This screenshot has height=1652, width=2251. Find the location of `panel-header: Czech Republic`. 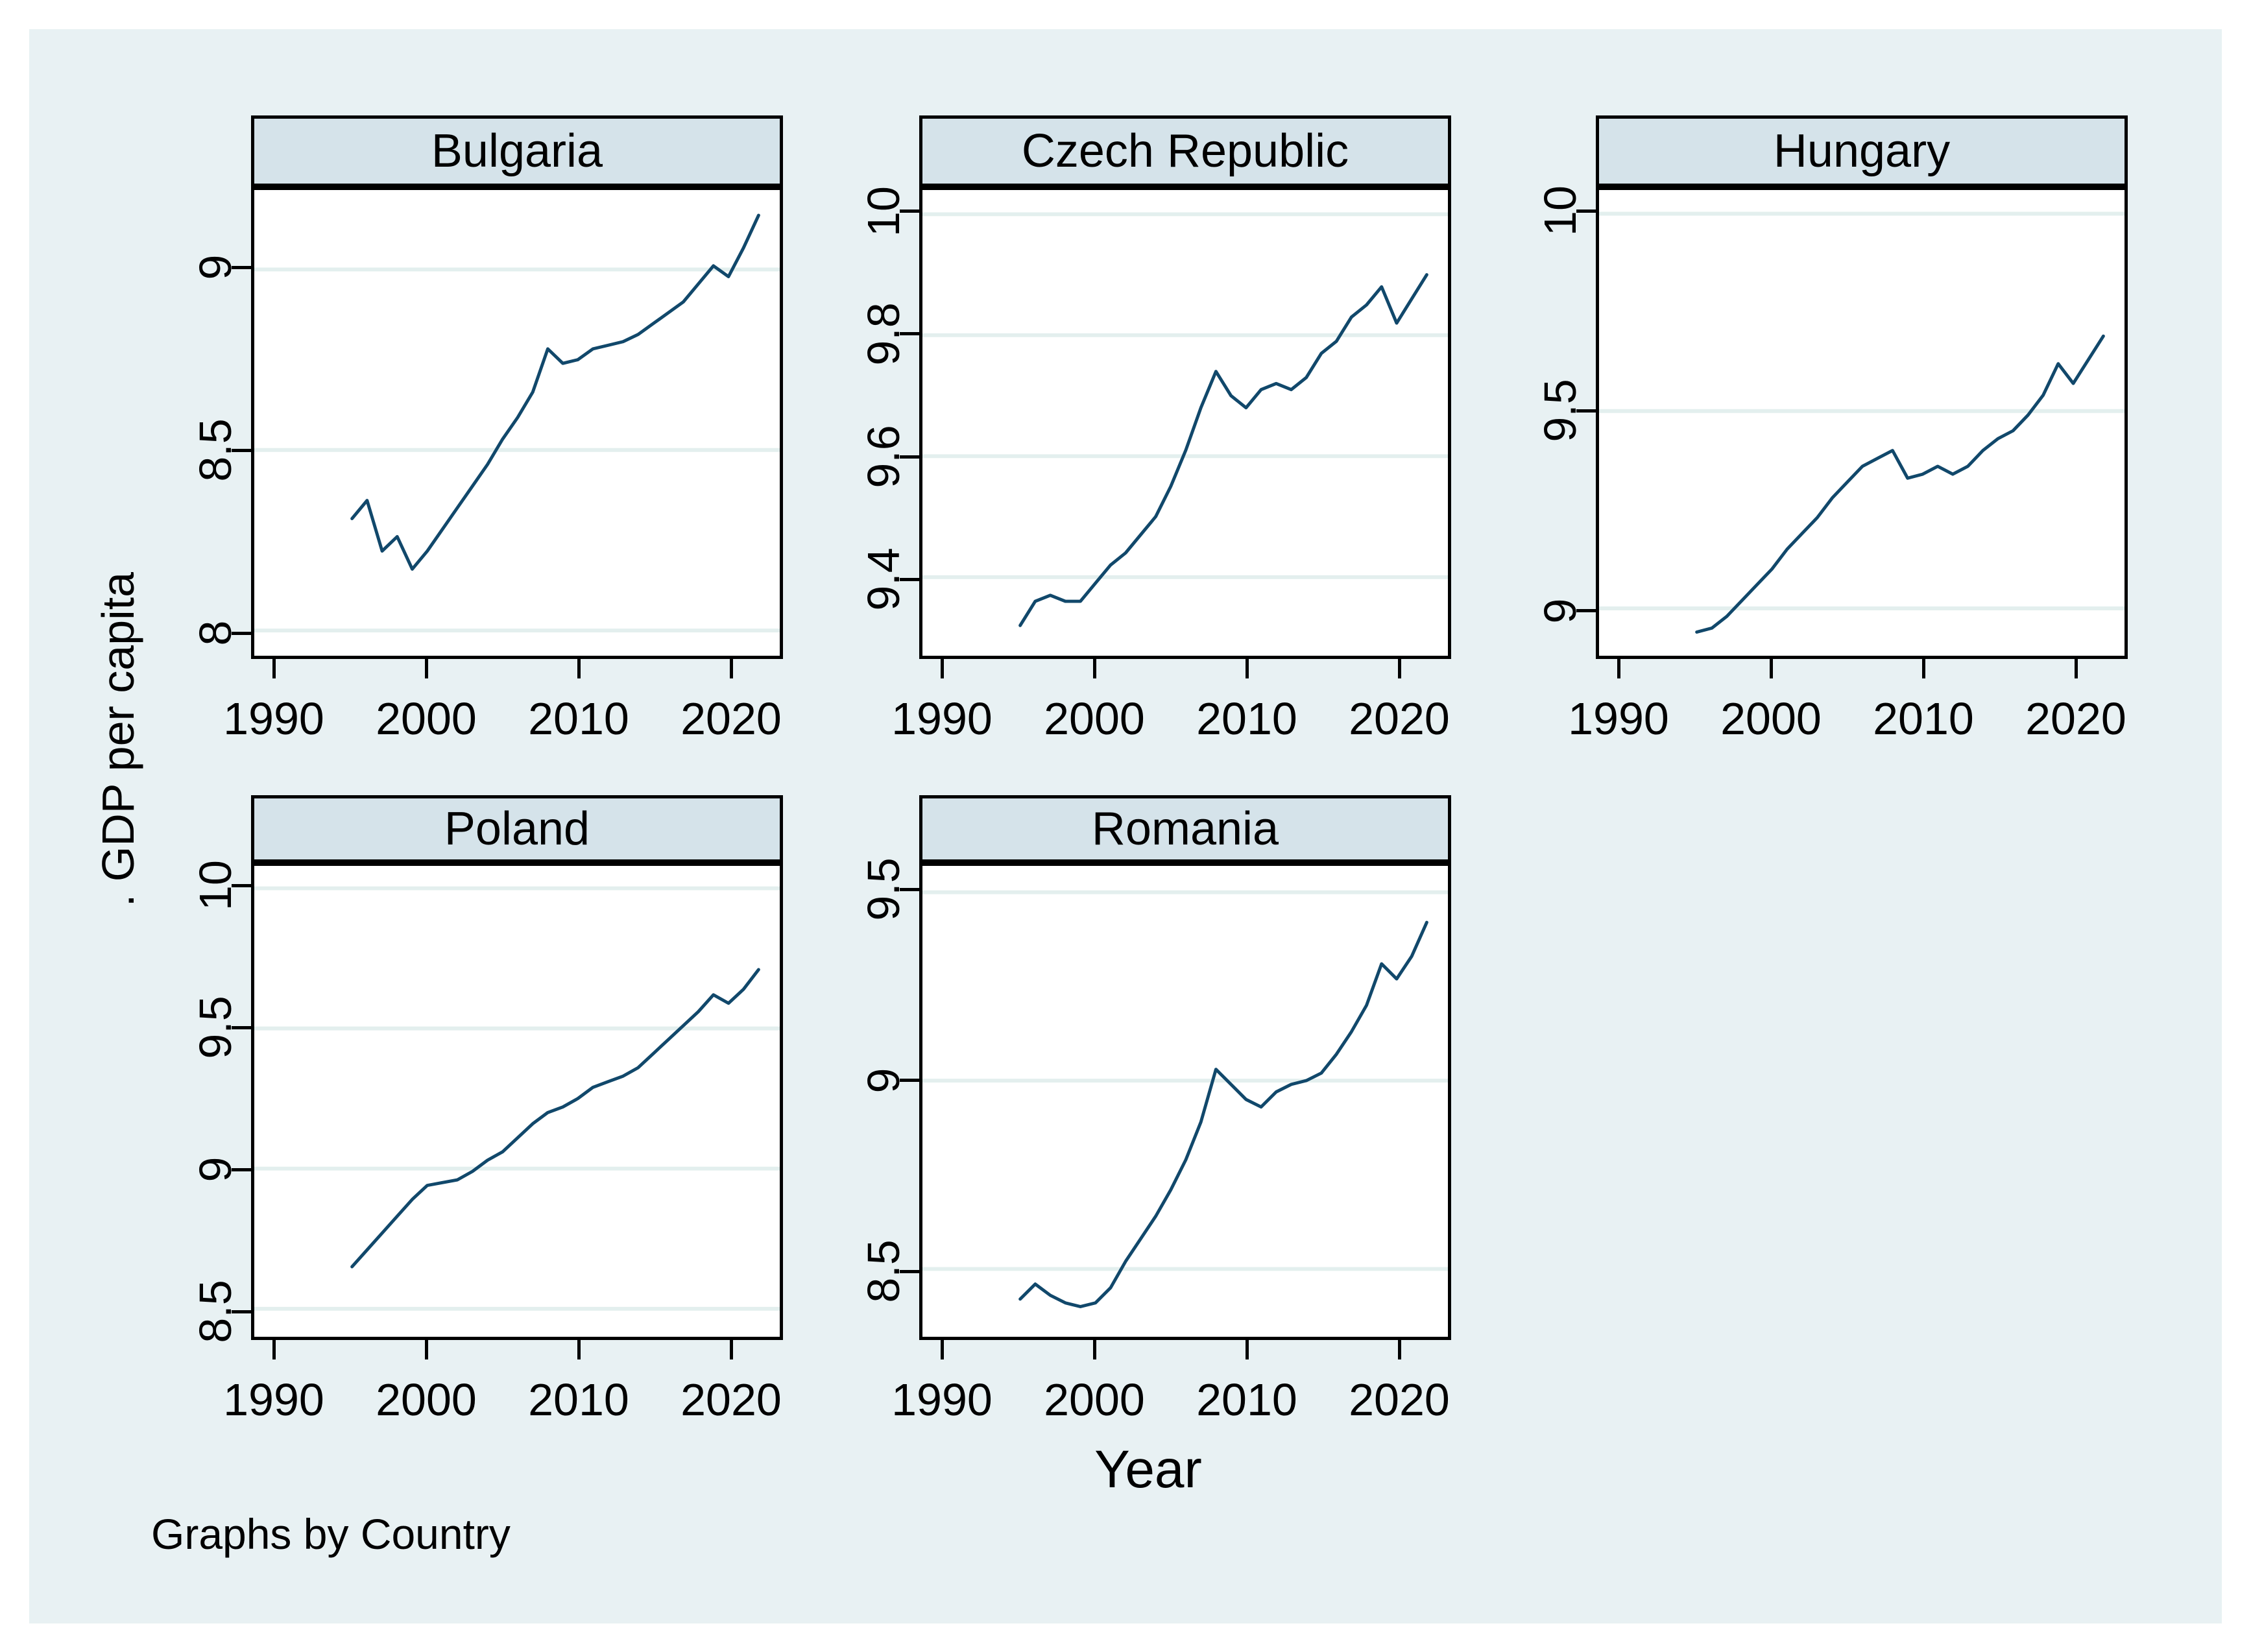

panel-header: Czech Republic is located at coordinates (1185, 151).